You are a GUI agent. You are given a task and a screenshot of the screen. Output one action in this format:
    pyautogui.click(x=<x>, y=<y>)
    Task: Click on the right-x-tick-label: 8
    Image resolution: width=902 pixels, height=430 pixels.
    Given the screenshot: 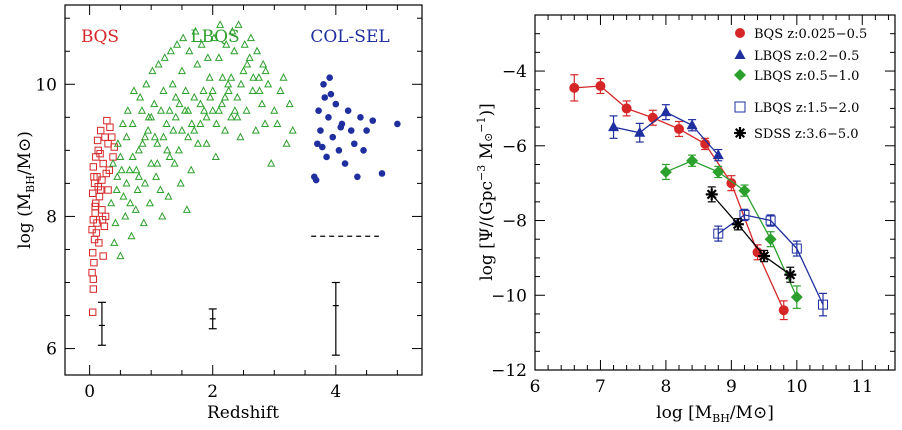 What is the action you would take?
    pyautogui.click(x=665, y=387)
    